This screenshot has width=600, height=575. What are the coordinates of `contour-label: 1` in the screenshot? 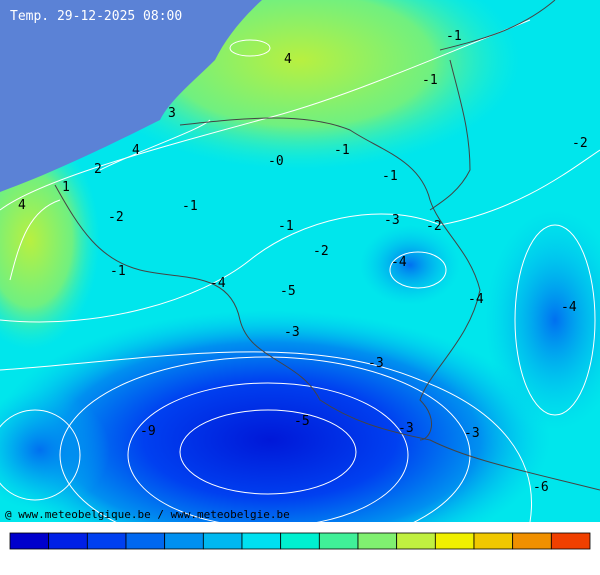 It's located at (66, 187).